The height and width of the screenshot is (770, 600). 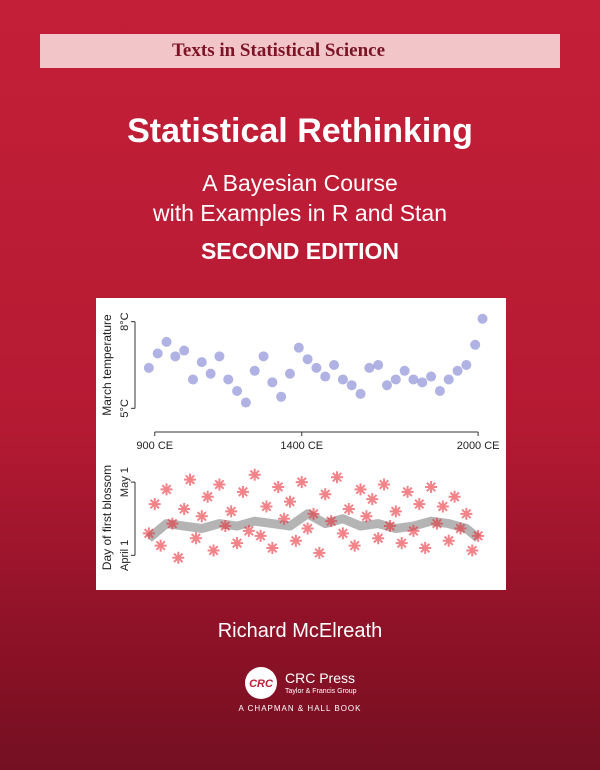 What do you see at coordinates (300, 631) in the screenshot?
I see `author: Richard McElreath` at bounding box center [300, 631].